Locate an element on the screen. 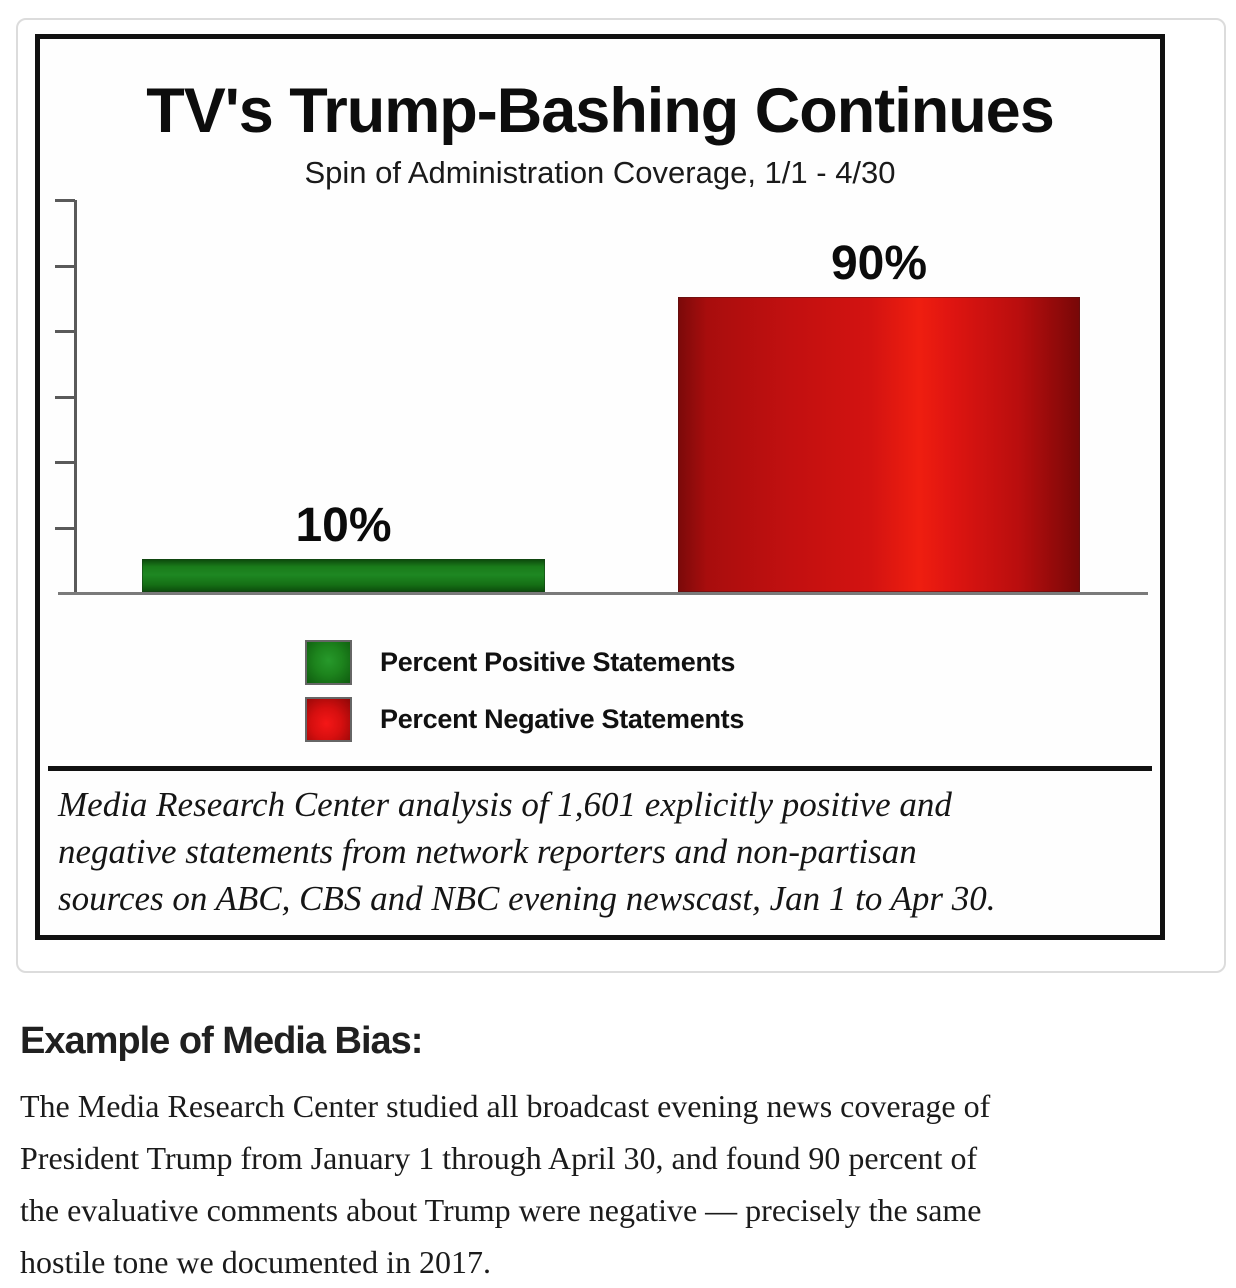  bar-negative is located at coordinates (879, 444).